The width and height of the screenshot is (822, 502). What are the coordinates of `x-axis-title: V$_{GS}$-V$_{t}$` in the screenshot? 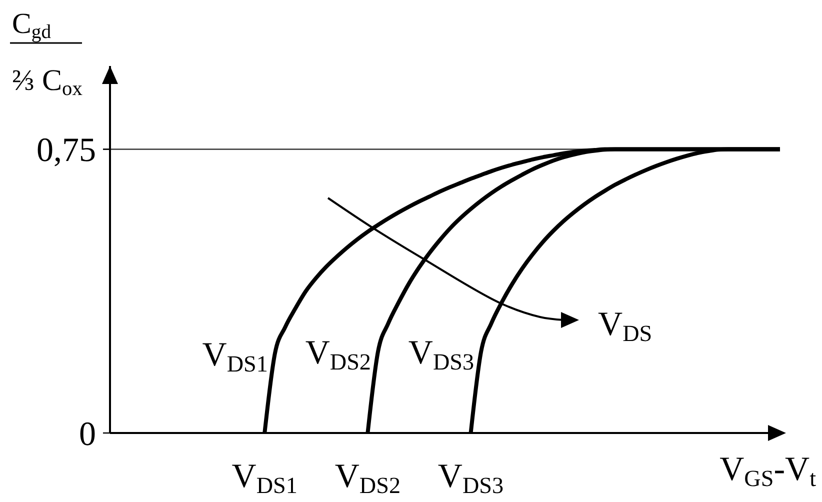 It's located at (768, 471).